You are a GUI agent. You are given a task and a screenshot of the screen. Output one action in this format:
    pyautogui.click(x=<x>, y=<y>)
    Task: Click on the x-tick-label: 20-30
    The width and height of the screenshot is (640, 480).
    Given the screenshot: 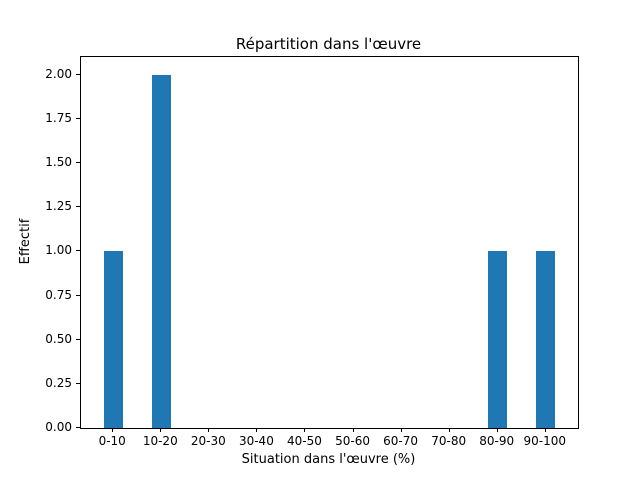 What is the action you would take?
    pyautogui.click(x=208, y=441)
    